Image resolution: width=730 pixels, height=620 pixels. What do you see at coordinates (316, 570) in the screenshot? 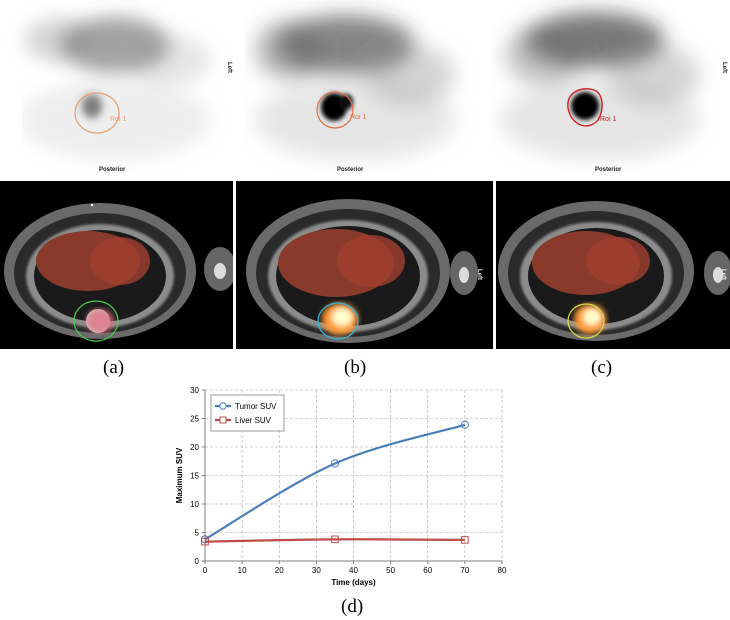
I see `x-tick-label: 30` at bounding box center [316, 570].